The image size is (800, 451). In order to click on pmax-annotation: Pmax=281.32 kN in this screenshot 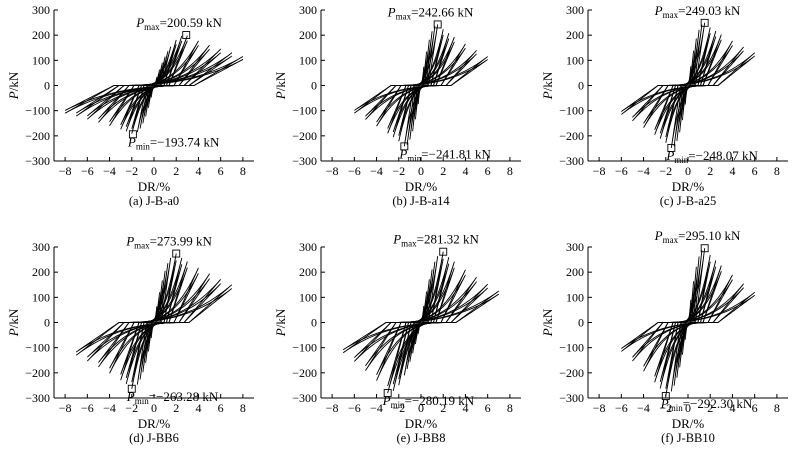, I will do `click(435, 240)`.